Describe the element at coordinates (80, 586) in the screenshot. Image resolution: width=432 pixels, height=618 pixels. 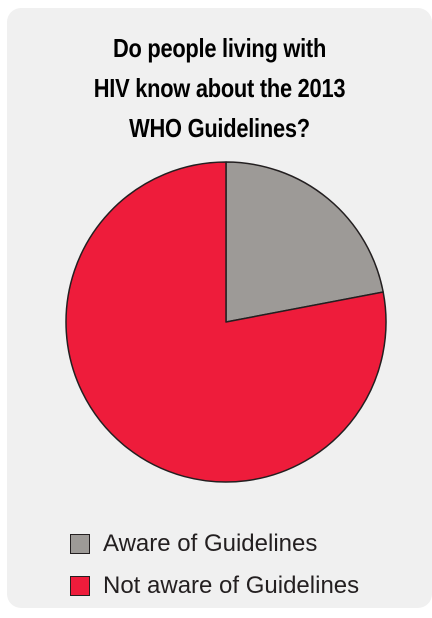
I see `legend-swatch-not-aware` at that location.